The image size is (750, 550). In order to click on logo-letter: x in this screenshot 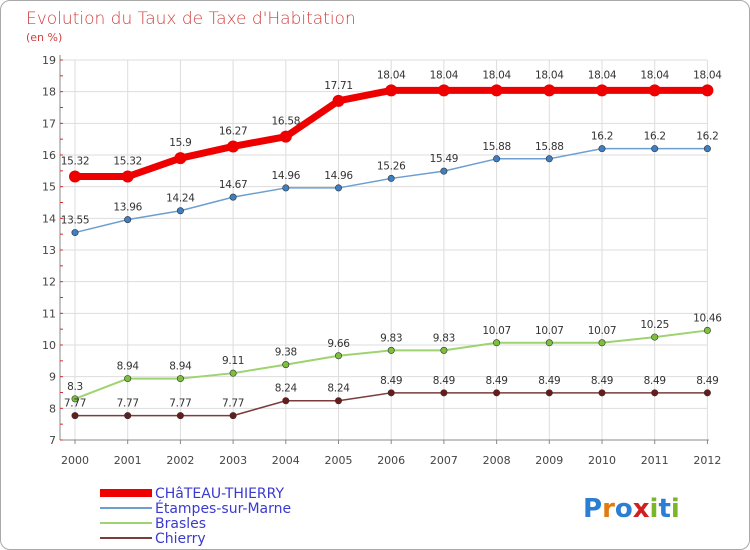, I will do `click(641, 509)`.